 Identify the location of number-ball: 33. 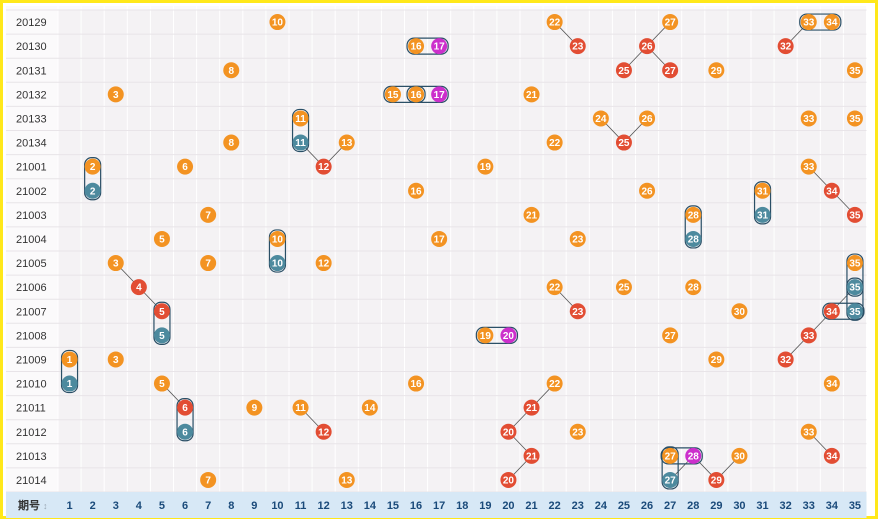
(808, 166).